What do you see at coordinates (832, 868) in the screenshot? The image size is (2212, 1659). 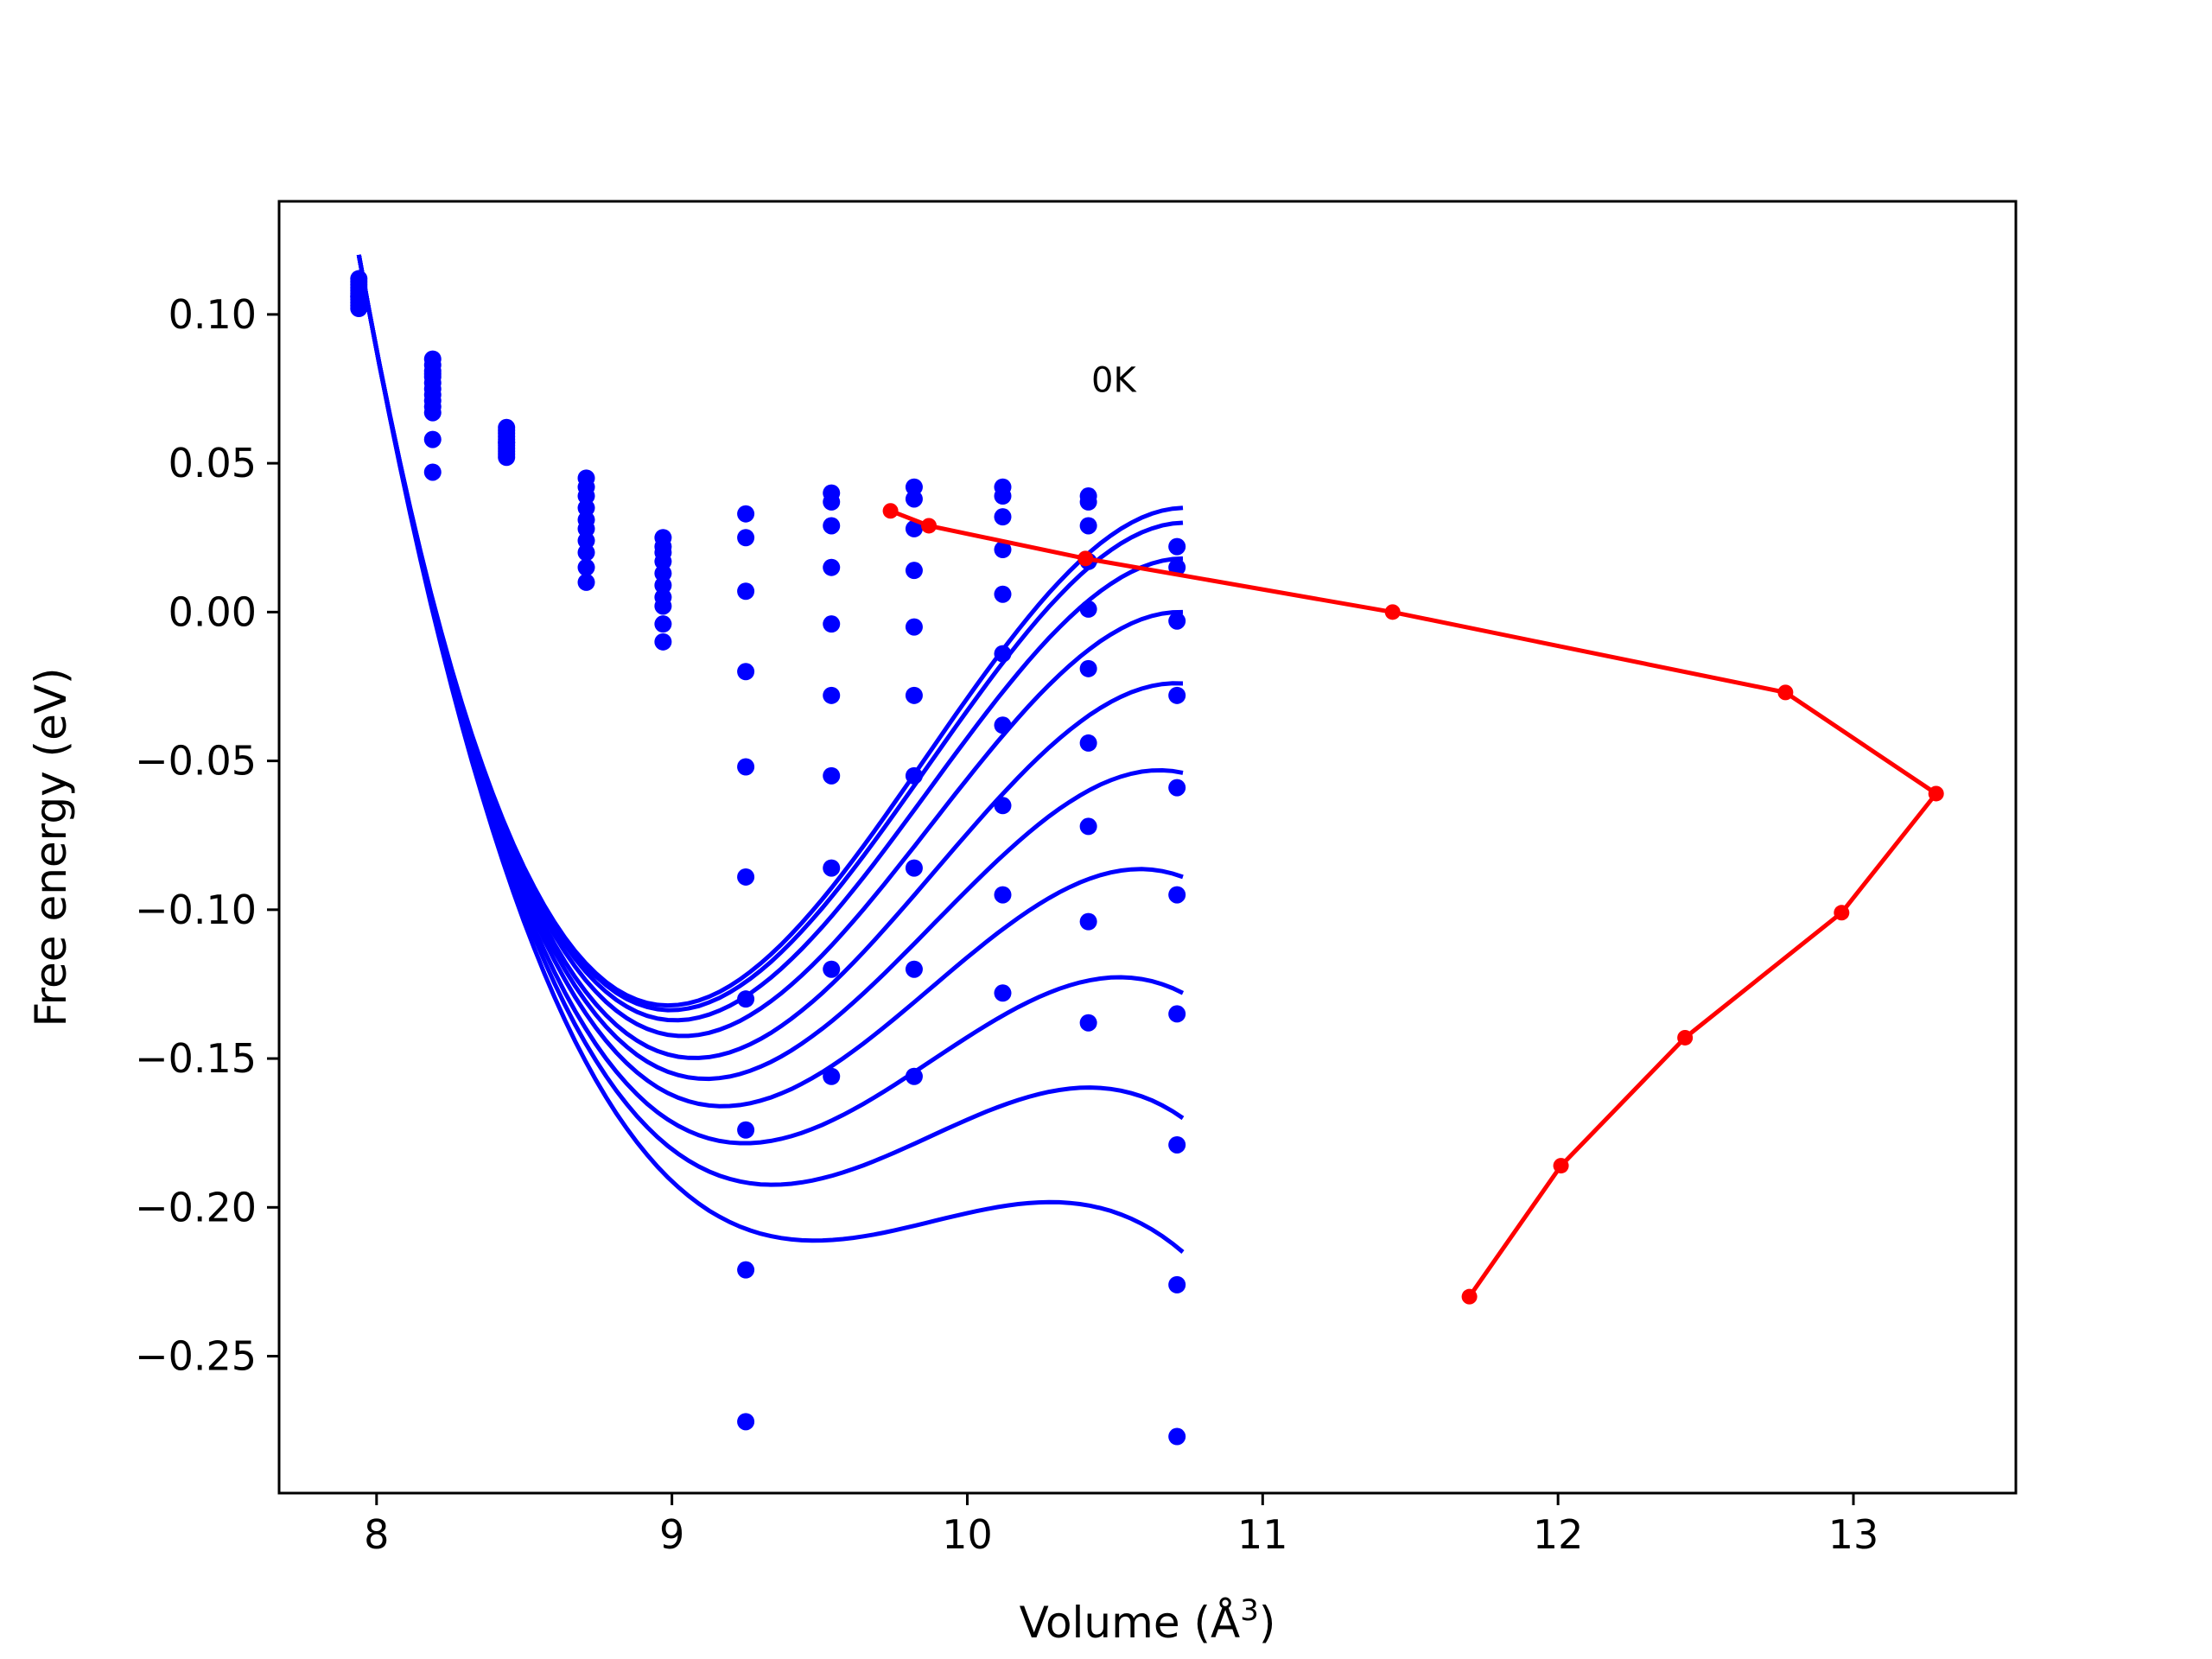 I see `data-point-s7-v6` at bounding box center [832, 868].